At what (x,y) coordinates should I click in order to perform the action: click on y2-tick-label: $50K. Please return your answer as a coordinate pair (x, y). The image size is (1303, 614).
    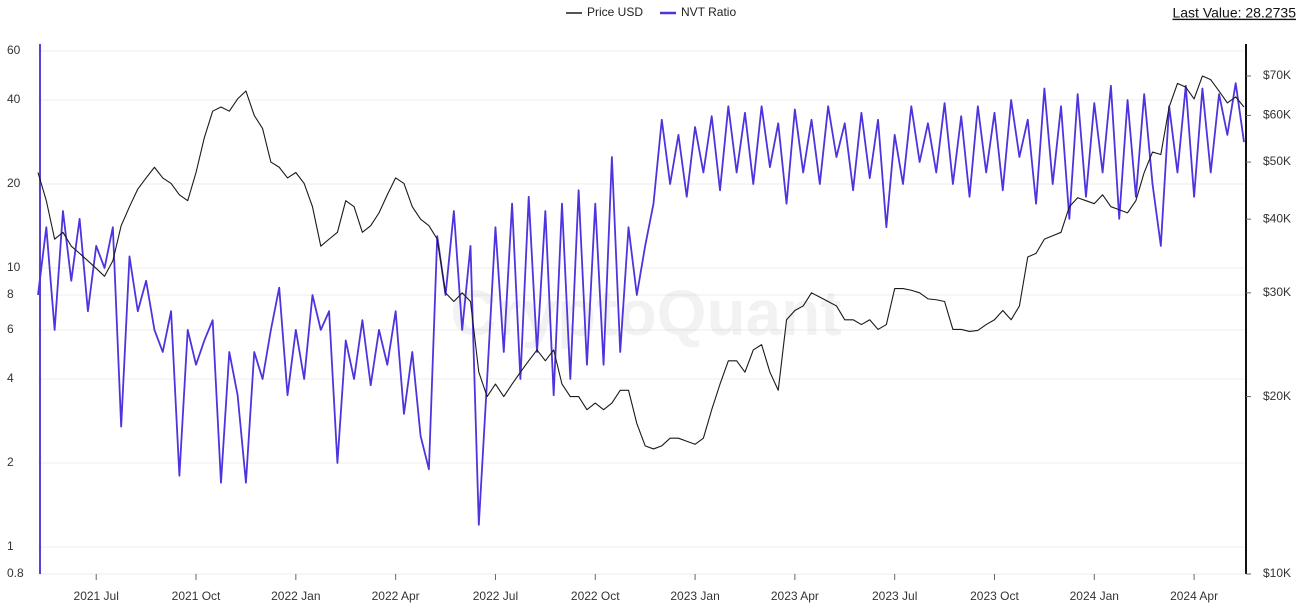
    Looking at the image, I should click on (1277, 161).